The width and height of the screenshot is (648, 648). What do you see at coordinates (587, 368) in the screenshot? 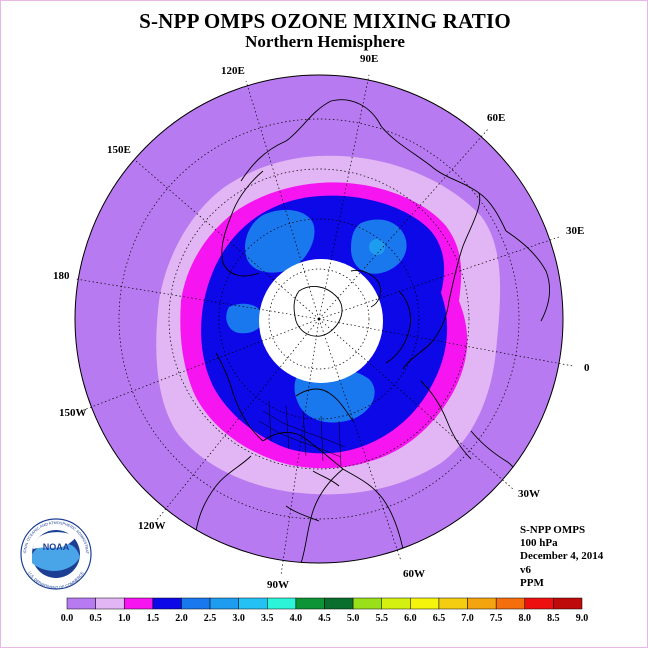
I see `lon-label-0: 0` at bounding box center [587, 368].